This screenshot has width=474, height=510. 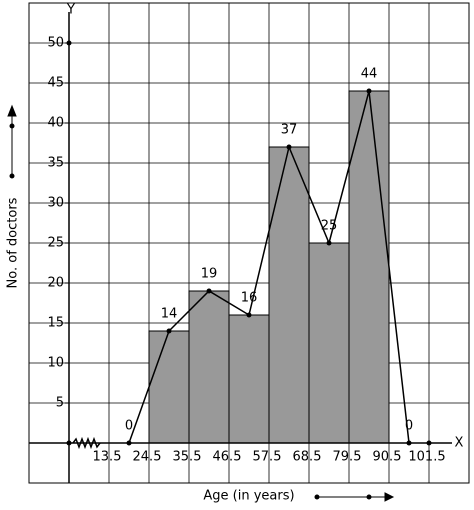 What do you see at coordinates (387, 457) in the screenshot?
I see `x-tick-label: 90.5` at bounding box center [387, 457].